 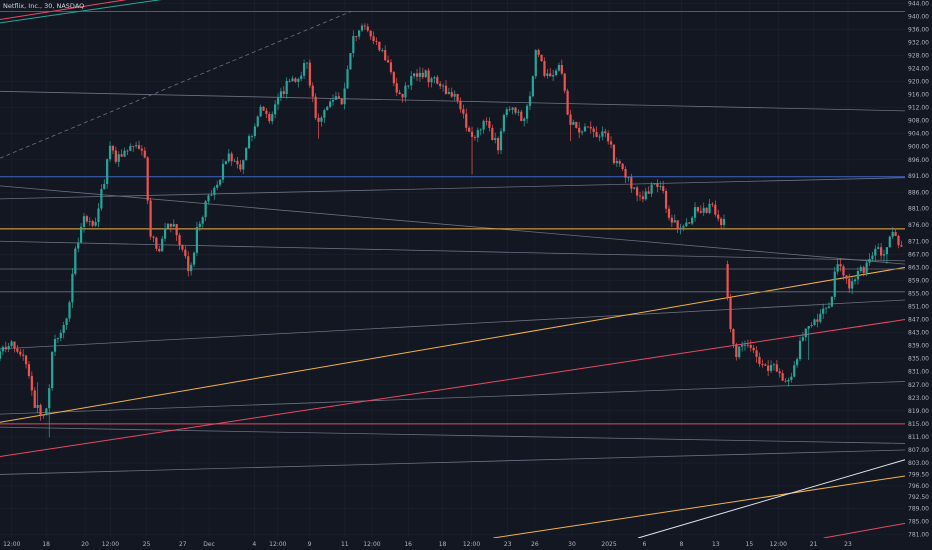 What do you see at coordinates (918, 497) in the screenshot?
I see `price-tick-37: 792.50` at bounding box center [918, 497].